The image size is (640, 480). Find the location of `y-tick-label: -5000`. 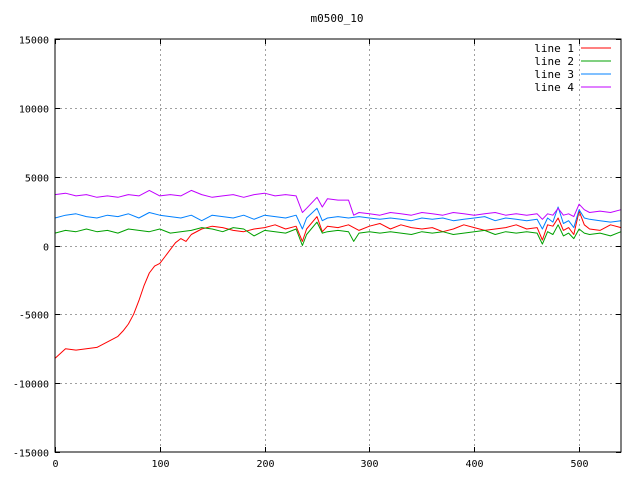

y-tick-label: -5000 is located at coordinates (34, 316).